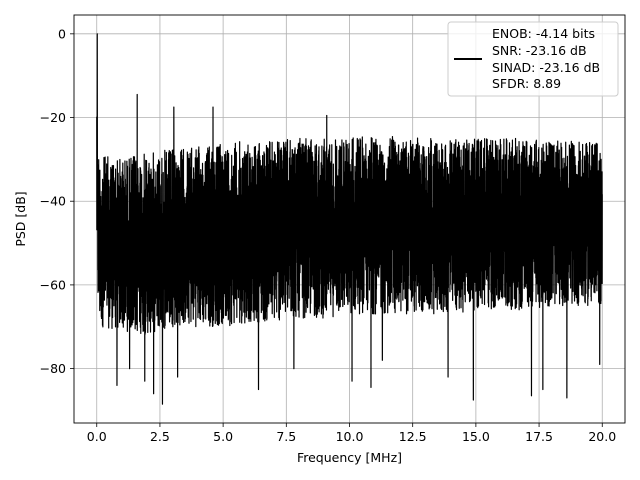 This screenshot has height=480, width=640. What do you see at coordinates (546, 67) in the screenshot?
I see `legend-sinad: SINAD: -23.16 dB` at bounding box center [546, 67].